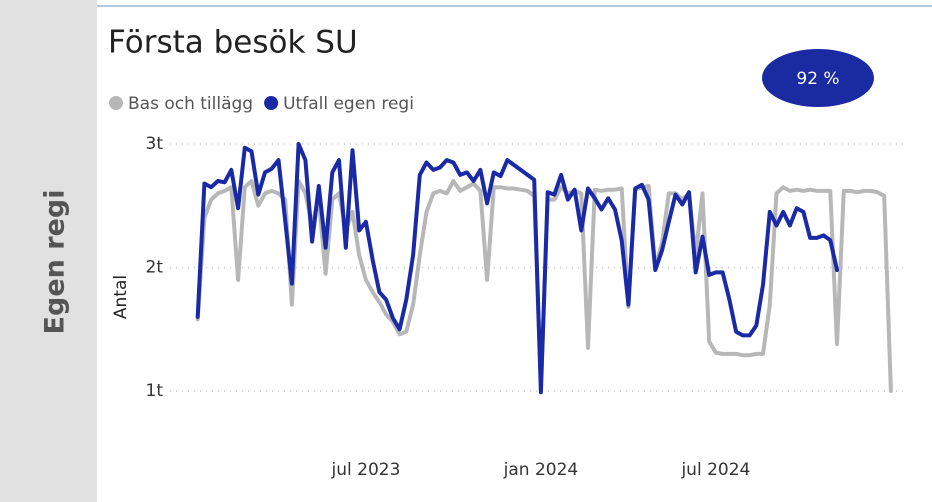  Describe the element at coordinates (233, 43) in the screenshot. I see `chart-title: Första besök SU` at that location.